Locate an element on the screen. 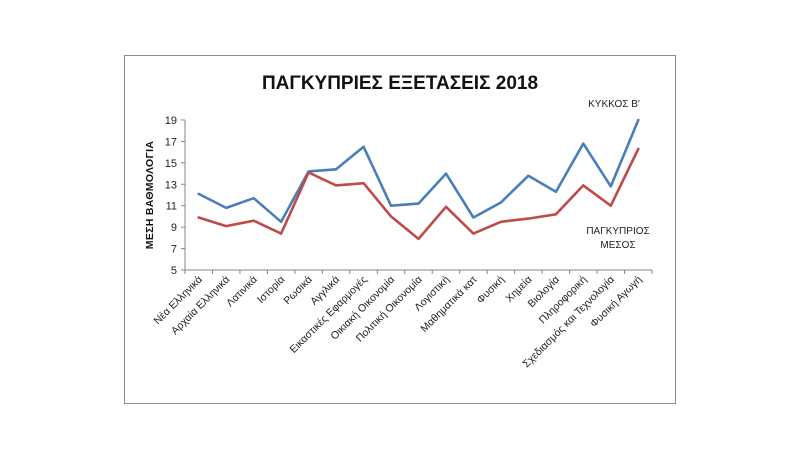 The height and width of the screenshot is (465, 800). y-tick-label: 9 is located at coordinates (174, 228).